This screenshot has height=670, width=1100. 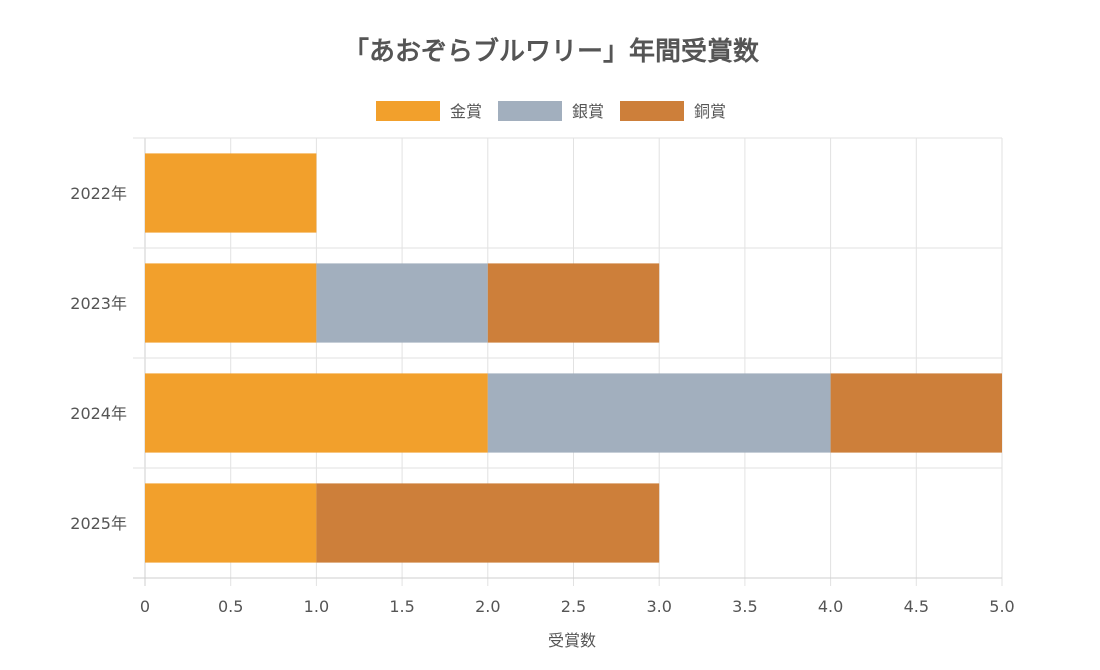 I want to click on x-tick-label: 2.0, so click(x=487, y=606).